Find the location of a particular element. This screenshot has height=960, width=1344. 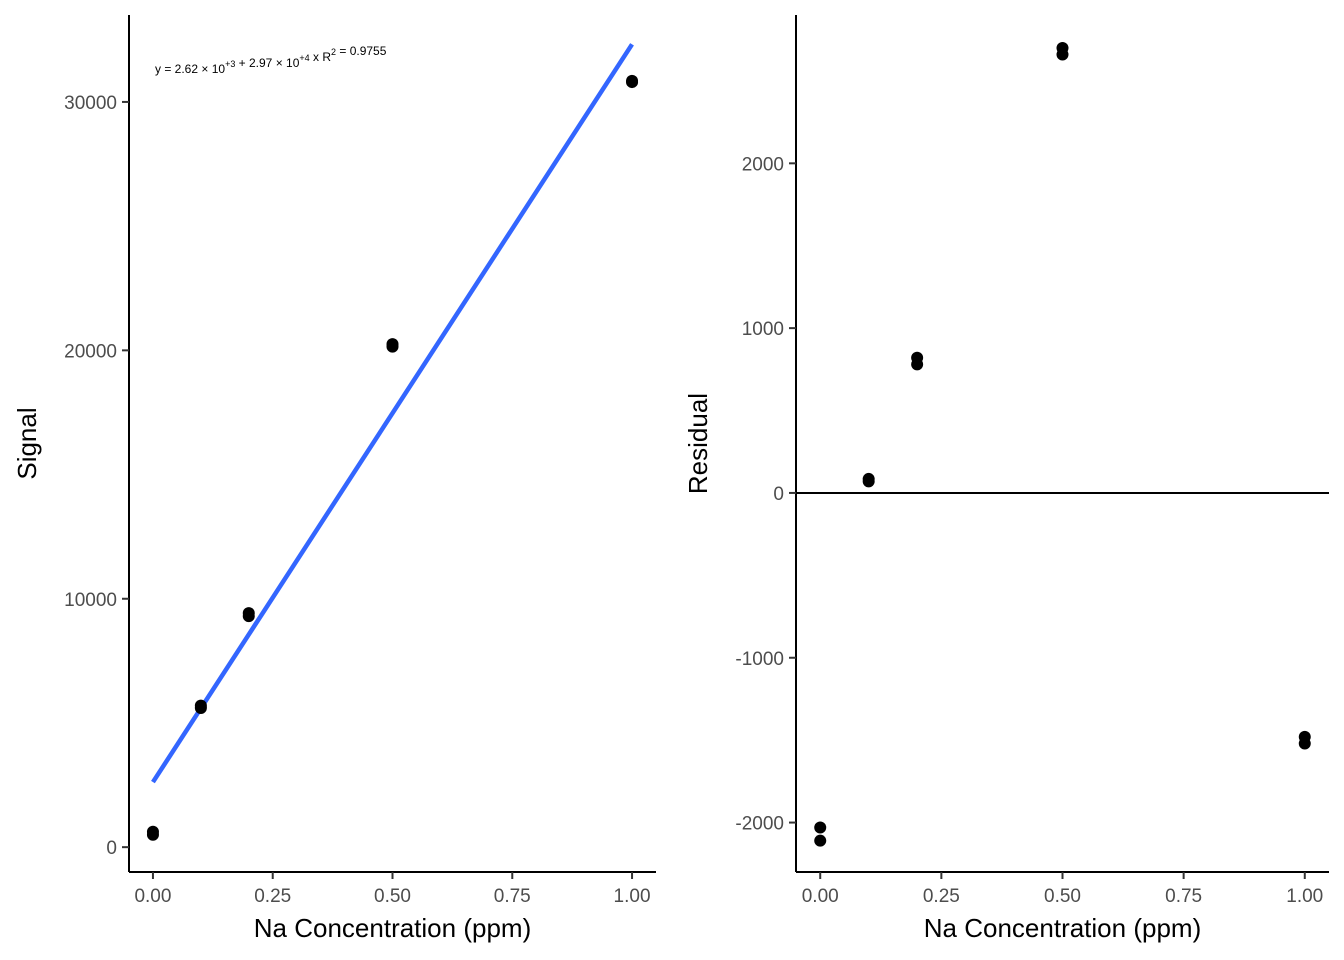

equation-superscript: +3 is located at coordinates (230, 64).